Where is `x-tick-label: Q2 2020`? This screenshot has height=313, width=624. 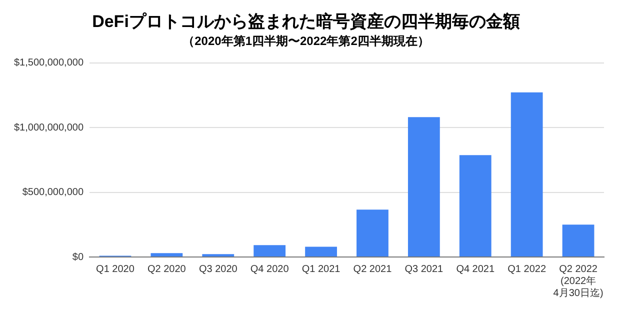
x-tick-label: Q2 2020 is located at coordinates (166, 269).